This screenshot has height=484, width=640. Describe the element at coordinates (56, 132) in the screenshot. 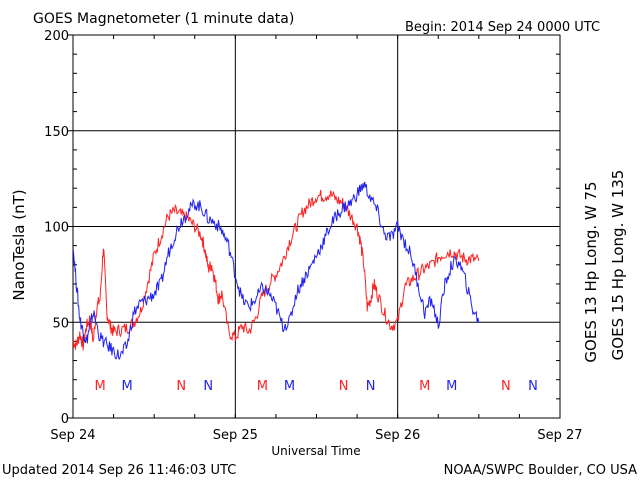

I see `y-tick-label: 150` at that location.